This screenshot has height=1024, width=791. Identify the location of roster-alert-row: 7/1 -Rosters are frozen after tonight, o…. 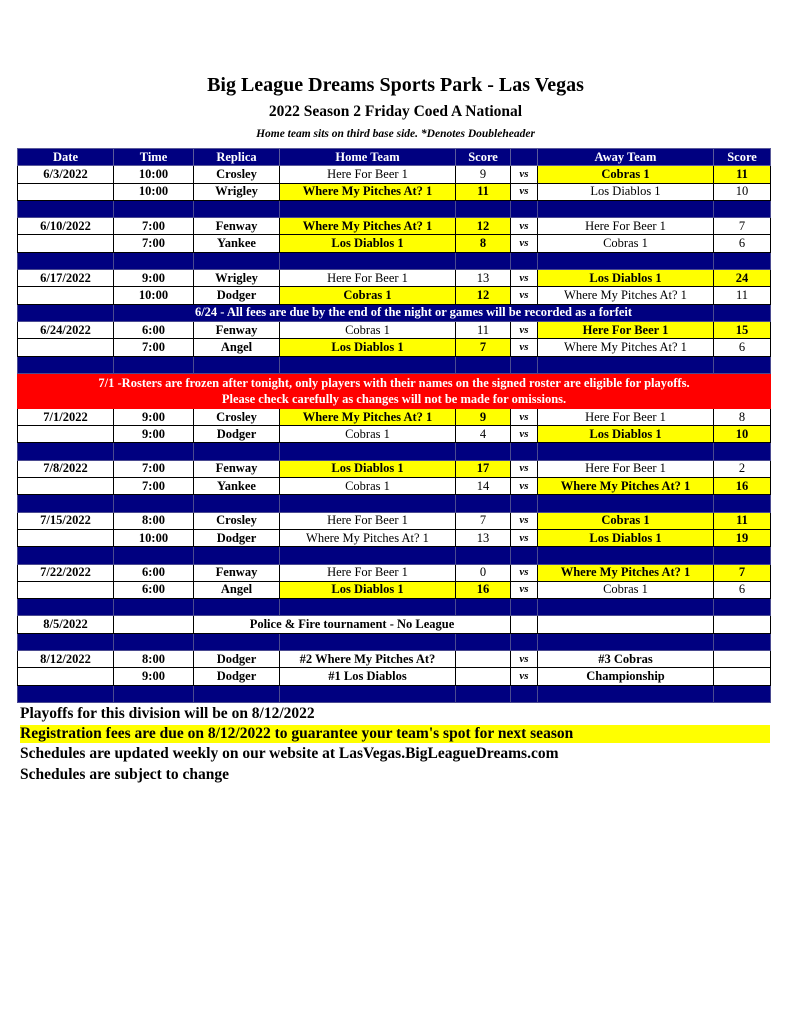
(394, 390).